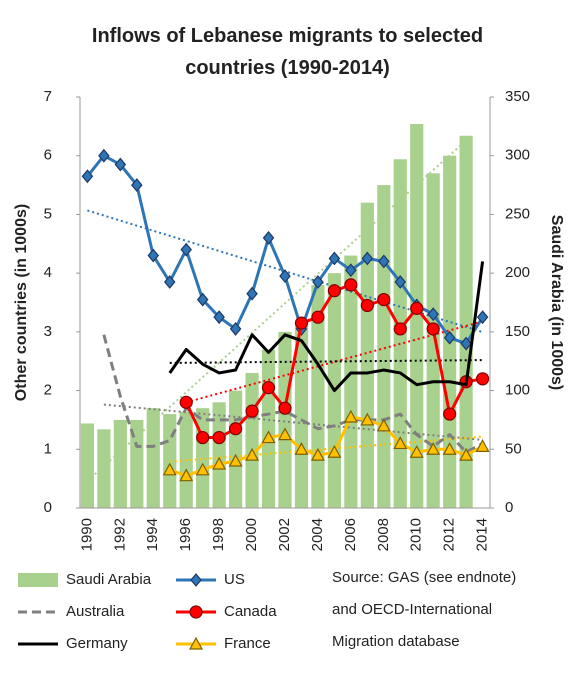 The width and height of the screenshot is (573, 683). What do you see at coordinates (517, 390) in the screenshot?
I see `y2-tick-label: 100` at bounding box center [517, 390].